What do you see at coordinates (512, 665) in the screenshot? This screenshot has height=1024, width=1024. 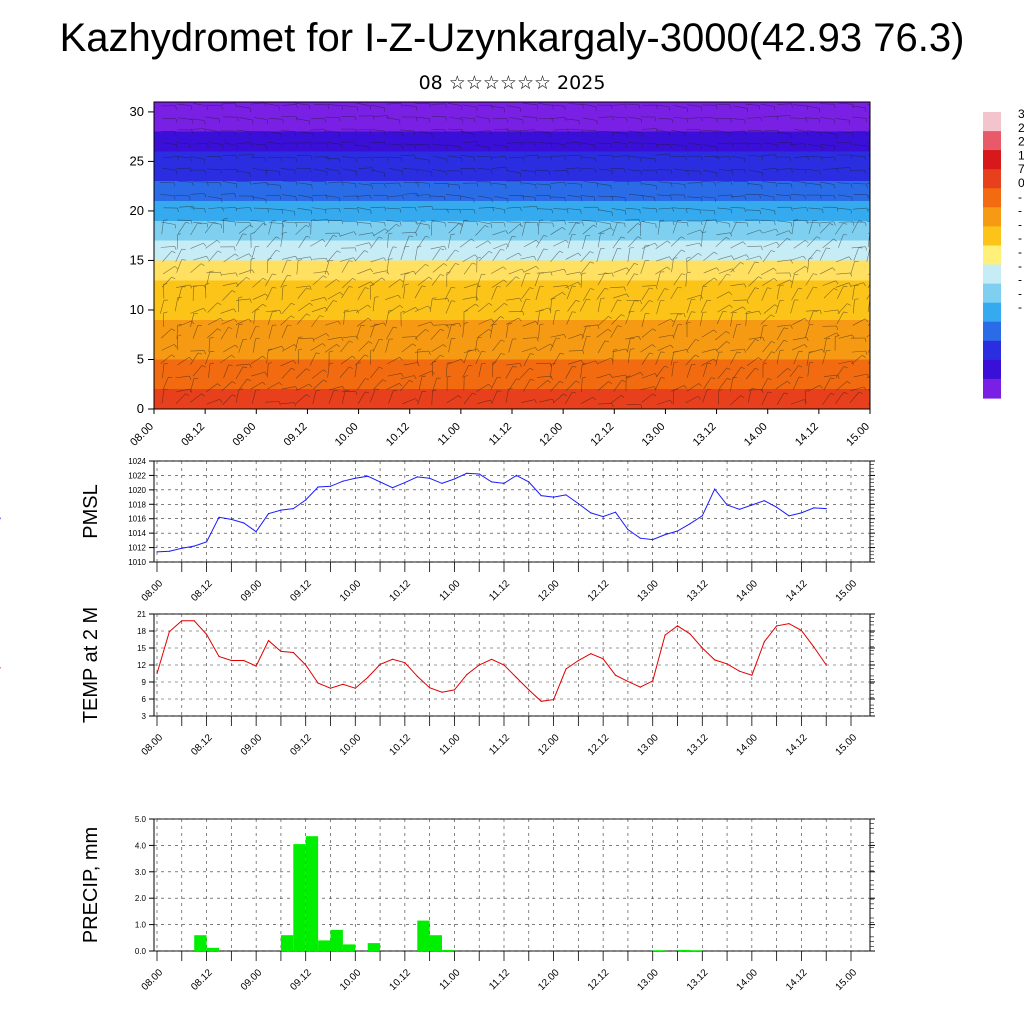 I see `grid` at bounding box center [512, 665].